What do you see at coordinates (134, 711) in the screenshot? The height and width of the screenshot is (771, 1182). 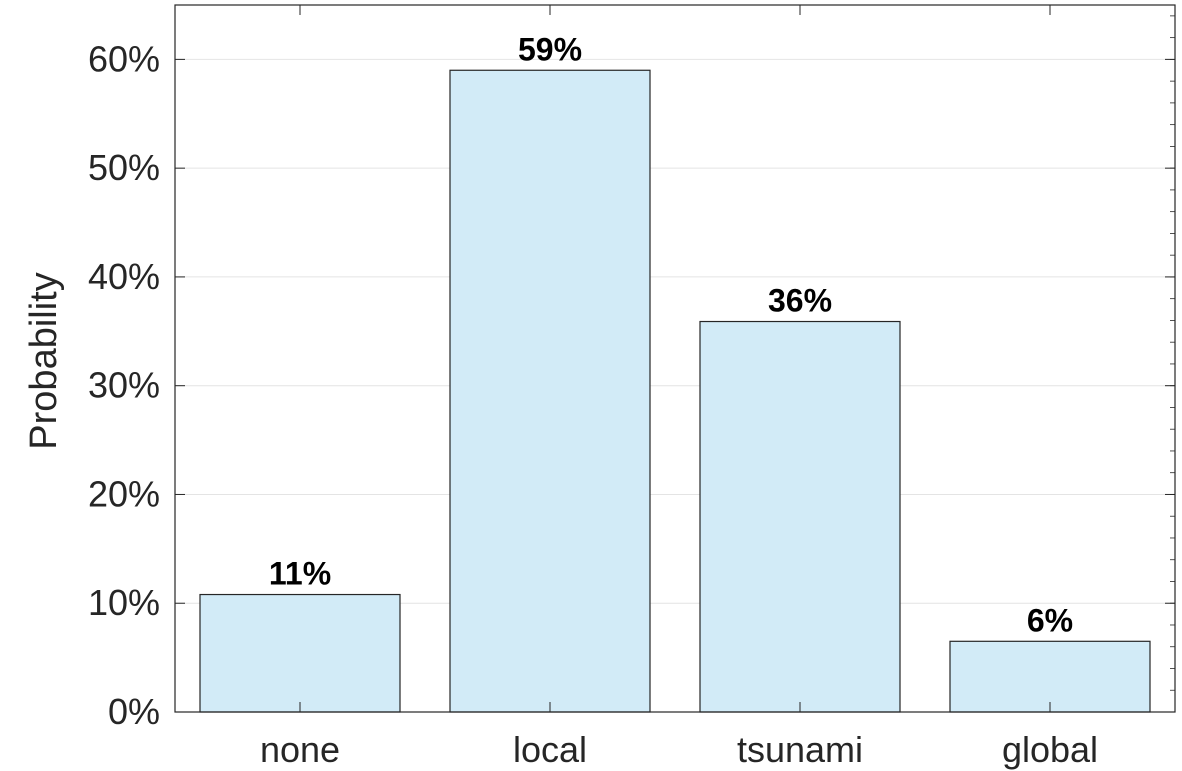 I see `y-tick-label: 0%` at bounding box center [134, 711].